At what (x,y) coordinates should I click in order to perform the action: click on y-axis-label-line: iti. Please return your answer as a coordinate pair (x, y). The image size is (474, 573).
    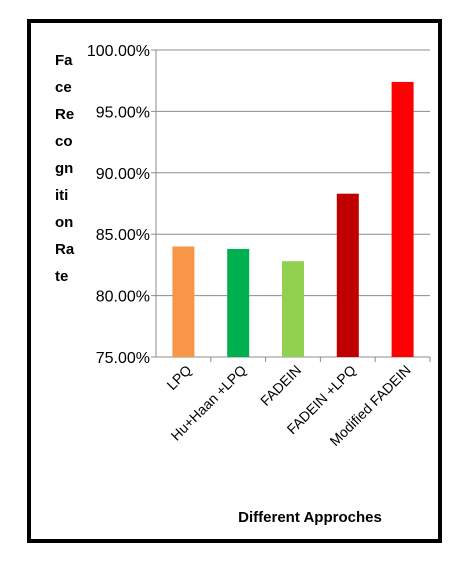
    Looking at the image, I should click on (62, 195).